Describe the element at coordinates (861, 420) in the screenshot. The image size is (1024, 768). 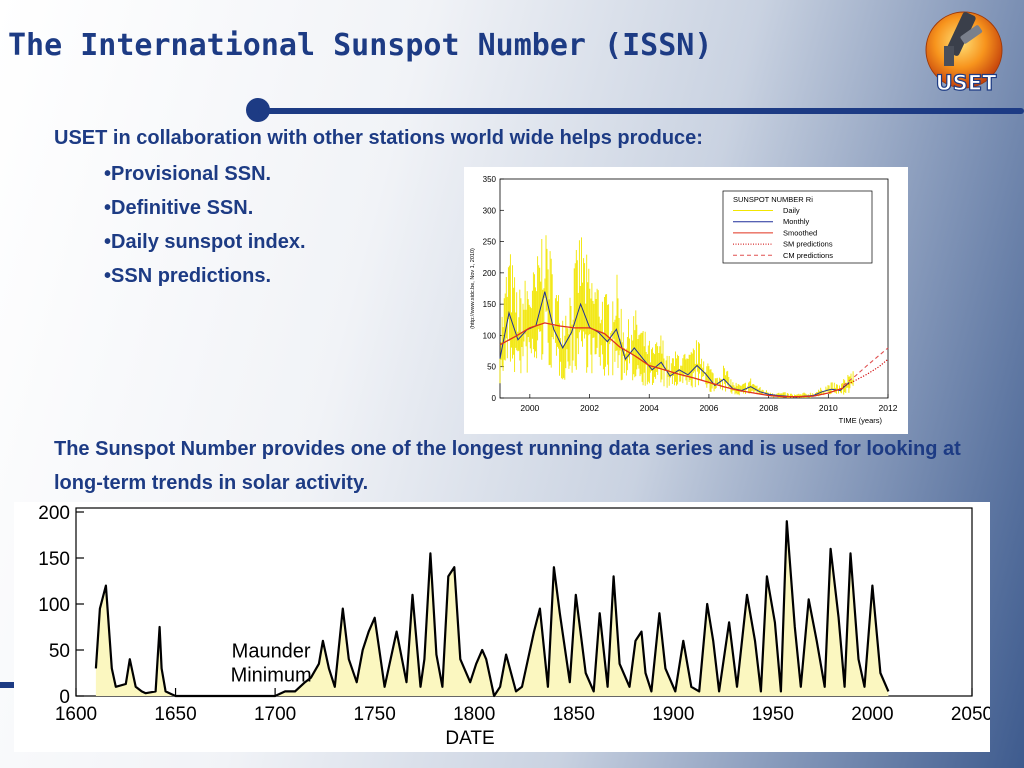
I see `x-axis-label: TIME (years)` at that location.